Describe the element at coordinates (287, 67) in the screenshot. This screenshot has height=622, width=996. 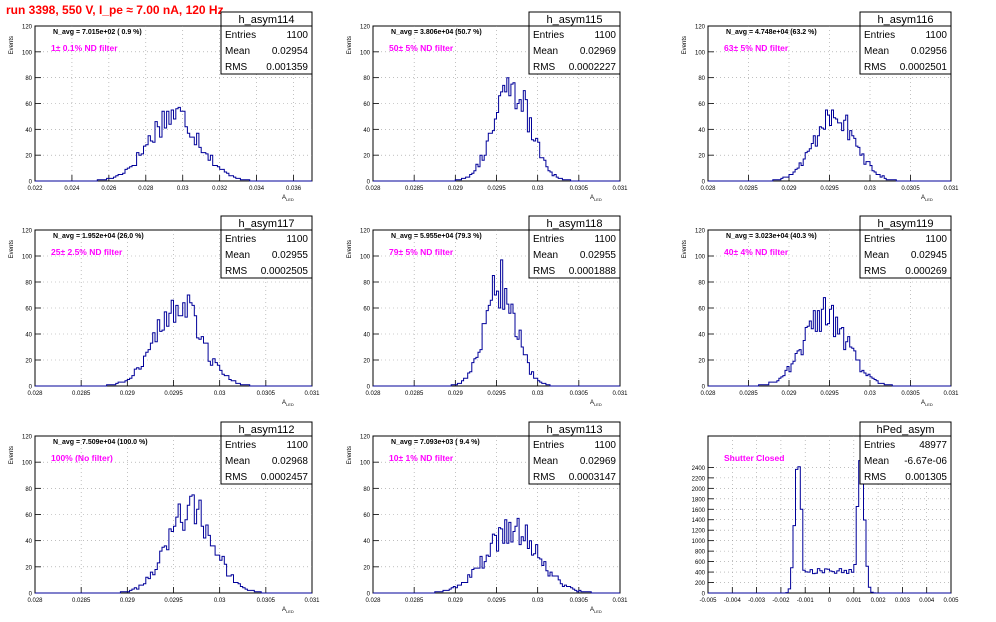
I see `stat-value: 0.001359` at that location.